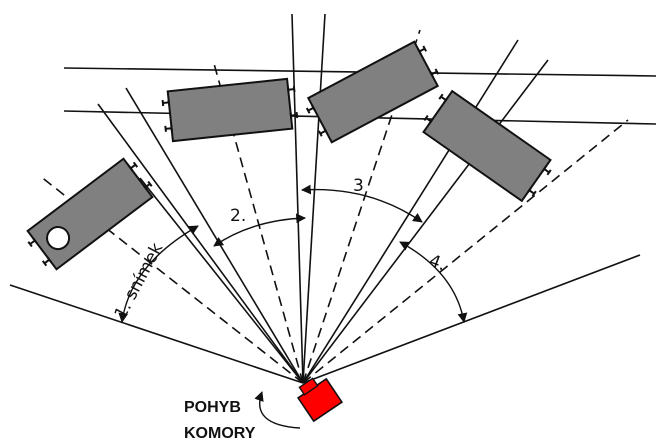  What do you see at coordinates (220, 433) in the screenshot?
I see `motion-label-line2: KOMORY` at bounding box center [220, 433].